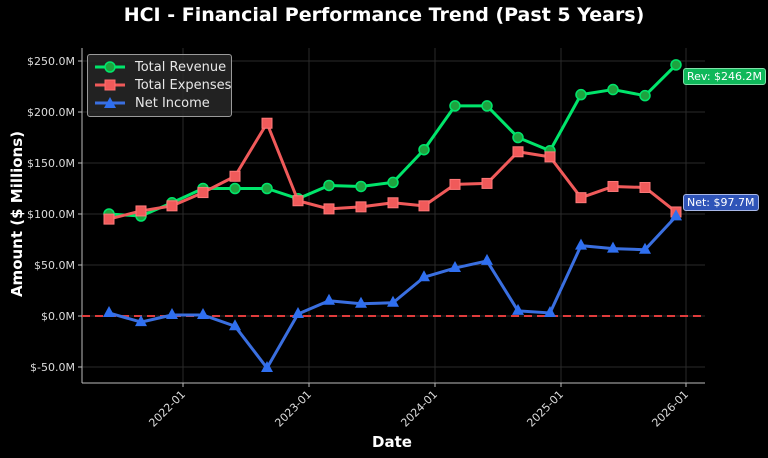 Image resolution: width=768 pixels, height=458 pixels. I want to click on y-axis-label: Amount ($ Millions), so click(17, 214).